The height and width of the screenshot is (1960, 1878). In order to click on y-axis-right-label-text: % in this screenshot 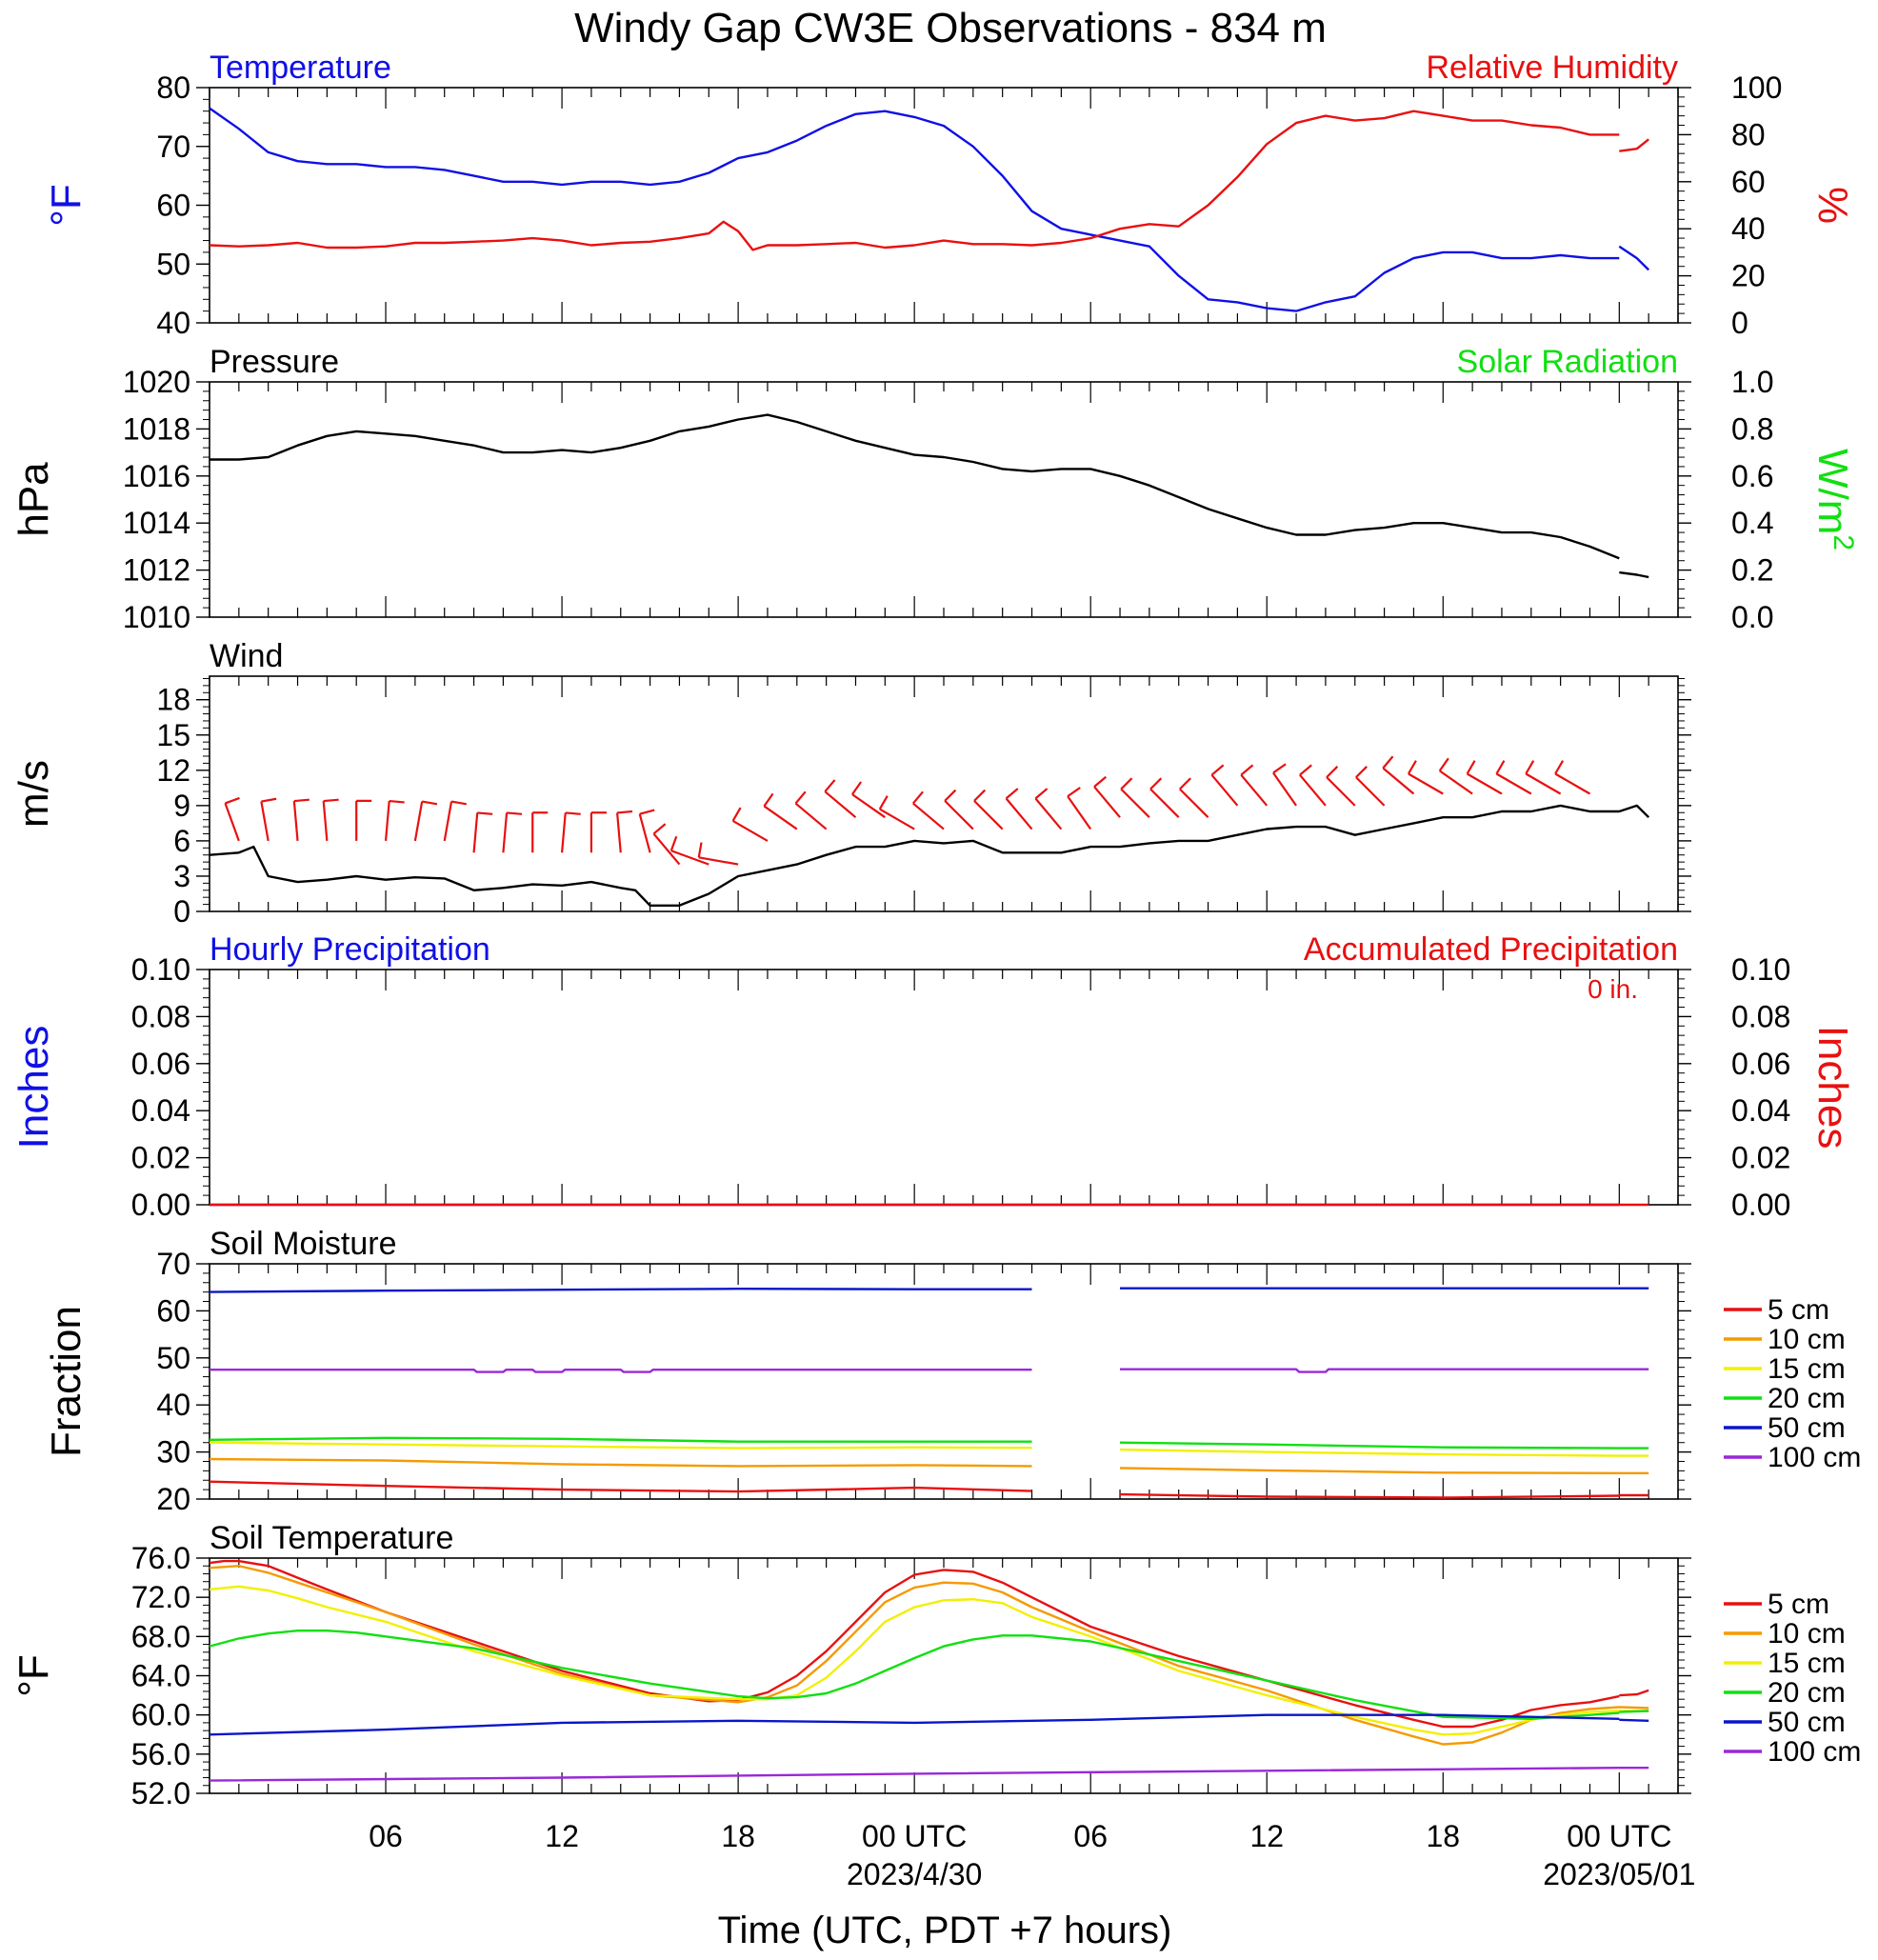, I will do `click(1832, 205)`.